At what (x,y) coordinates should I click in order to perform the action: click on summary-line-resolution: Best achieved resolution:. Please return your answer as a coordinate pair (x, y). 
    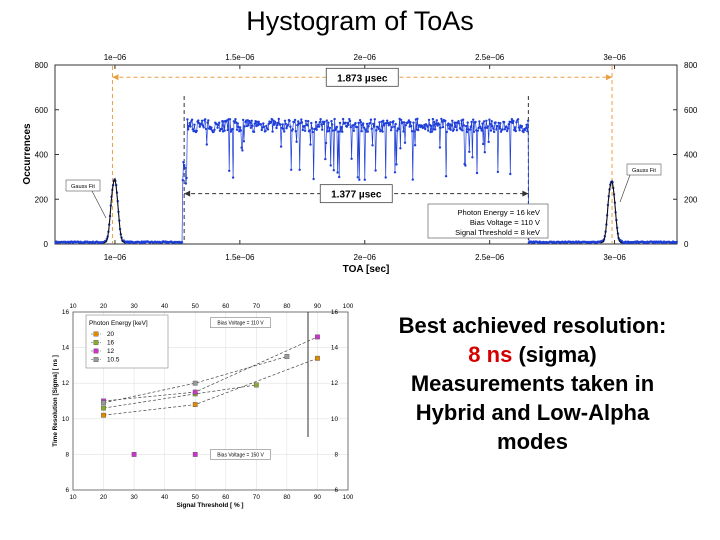
    Looking at the image, I should click on (532, 325).